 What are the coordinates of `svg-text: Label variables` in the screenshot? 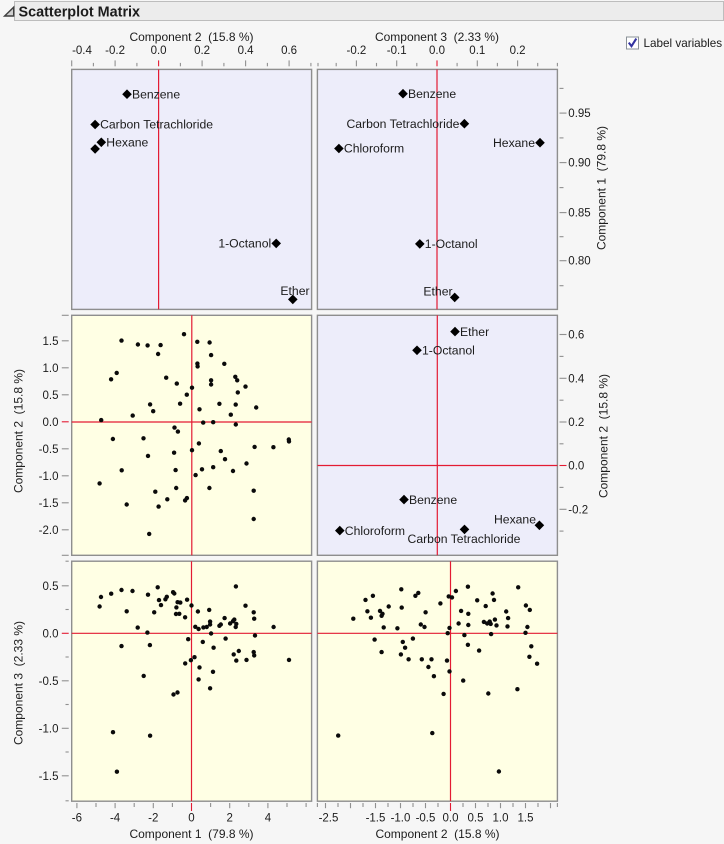 It's located at (683, 43).